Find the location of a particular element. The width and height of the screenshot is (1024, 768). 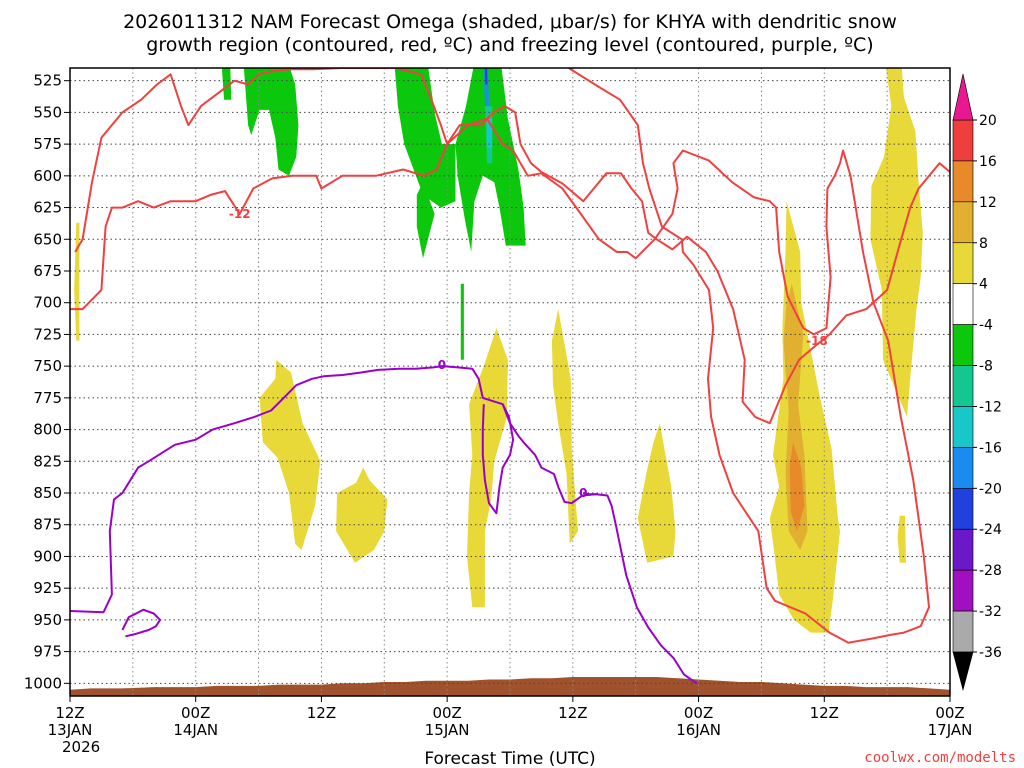

colorbar-label: -4 is located at coordinates (986, 326).